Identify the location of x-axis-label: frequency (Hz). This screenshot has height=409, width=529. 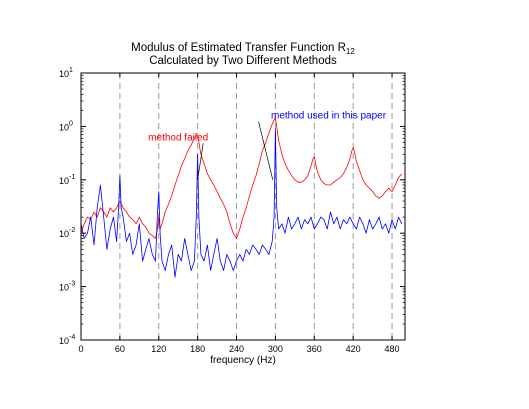
(243, 360).